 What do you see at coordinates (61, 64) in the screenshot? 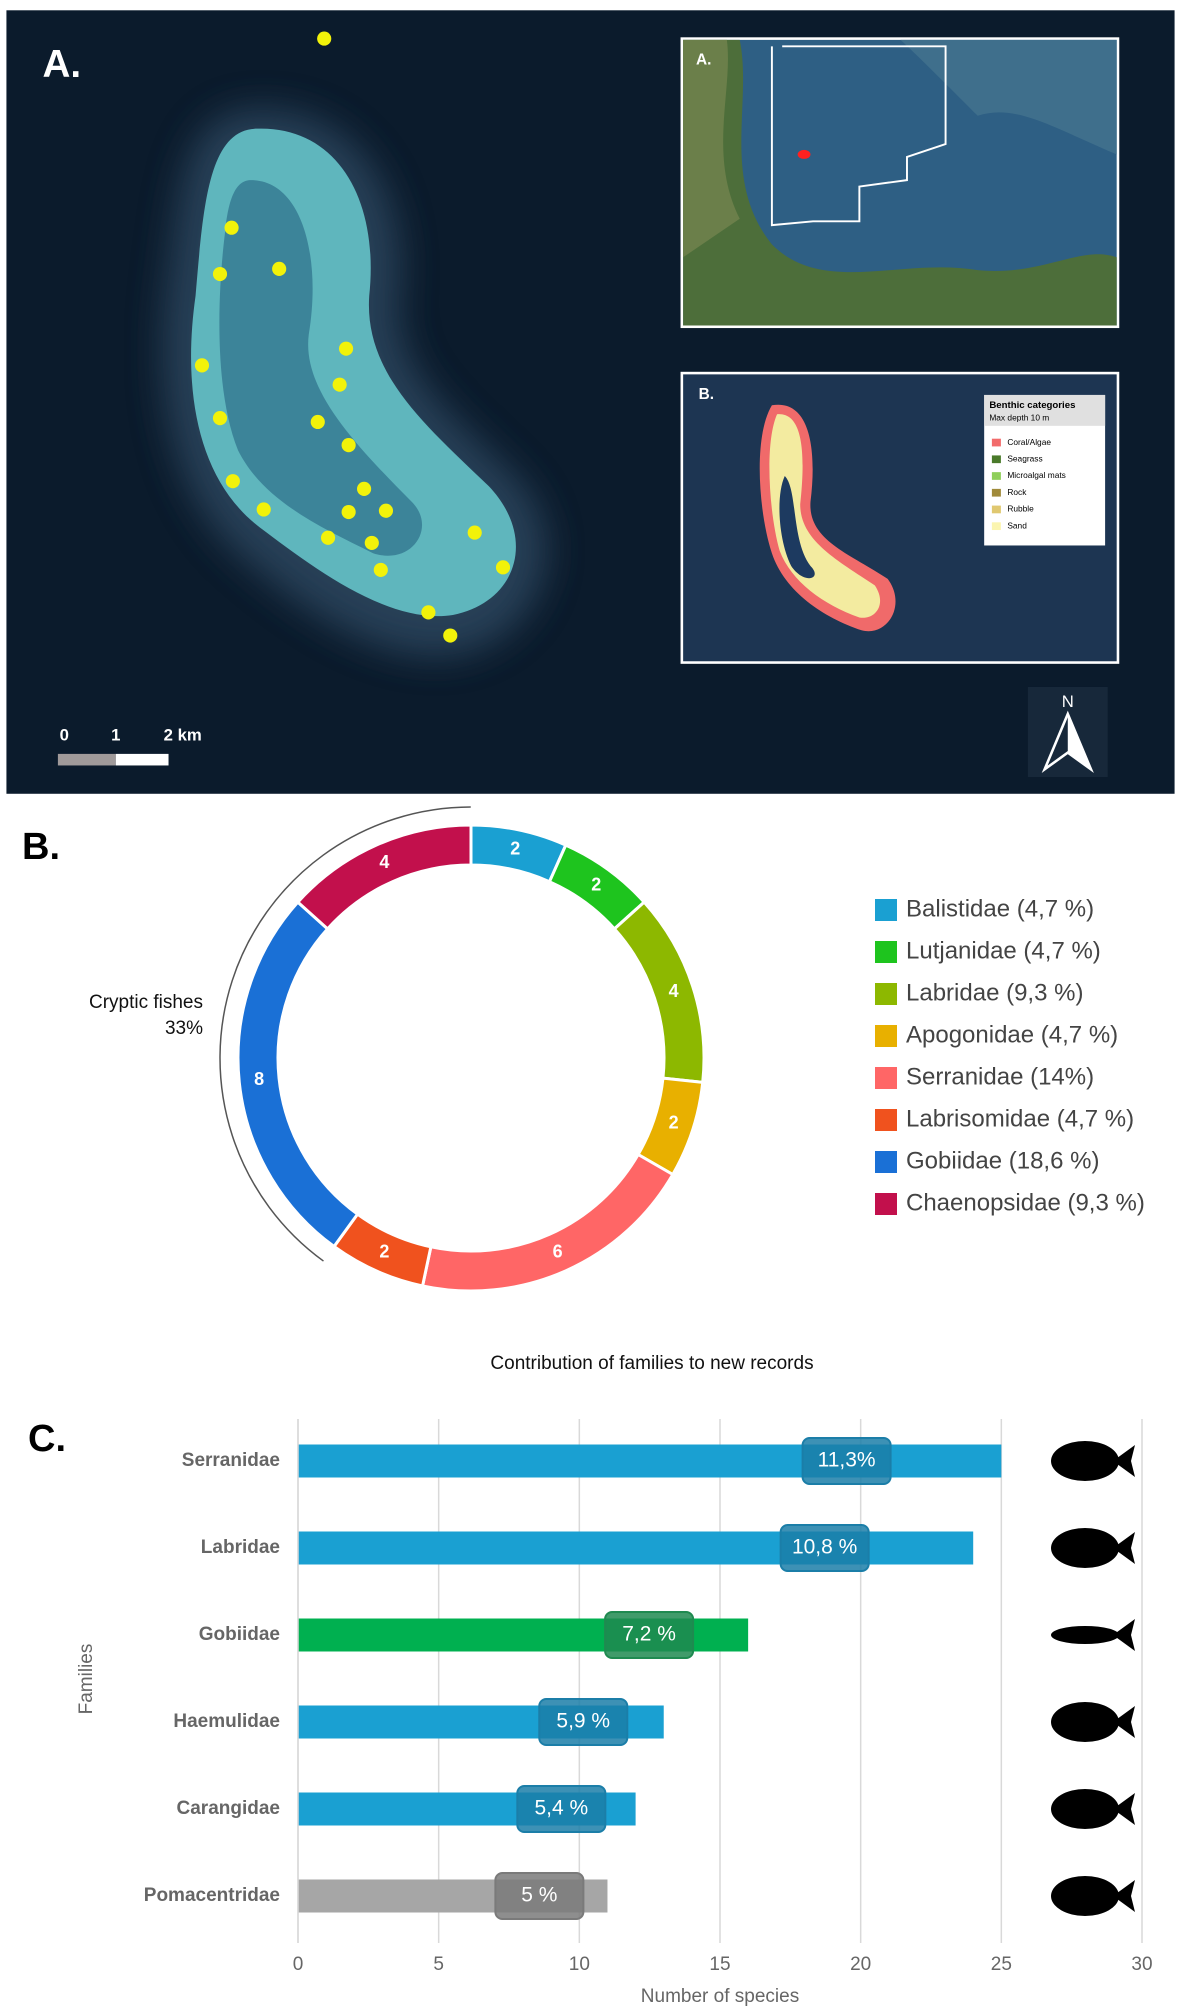
I see `panel-label: A.` at bounding box center [61, 64].